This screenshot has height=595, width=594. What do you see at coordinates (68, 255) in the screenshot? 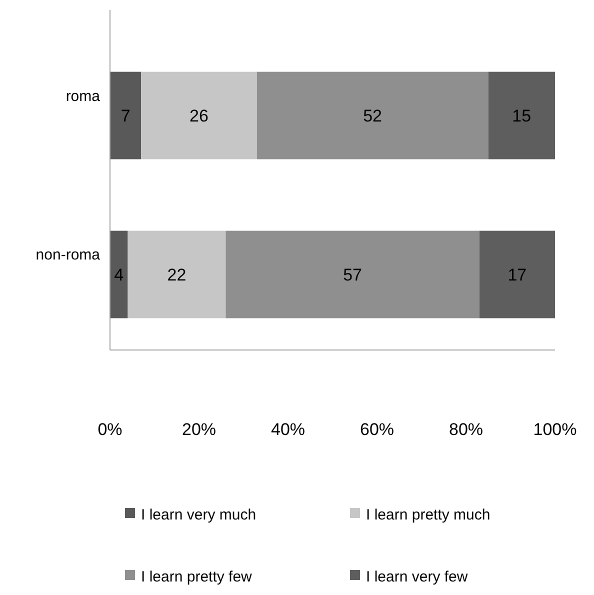
I see `y-tick-label: non-roma` at bounding box center [68, 255].